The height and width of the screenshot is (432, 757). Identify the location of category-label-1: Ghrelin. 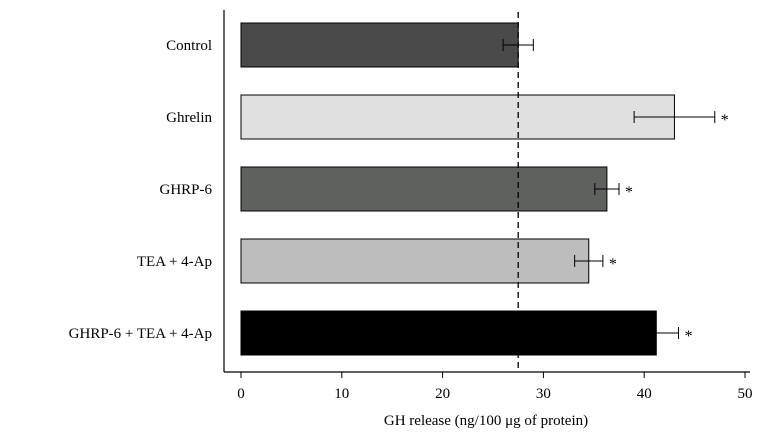
(189, 118).